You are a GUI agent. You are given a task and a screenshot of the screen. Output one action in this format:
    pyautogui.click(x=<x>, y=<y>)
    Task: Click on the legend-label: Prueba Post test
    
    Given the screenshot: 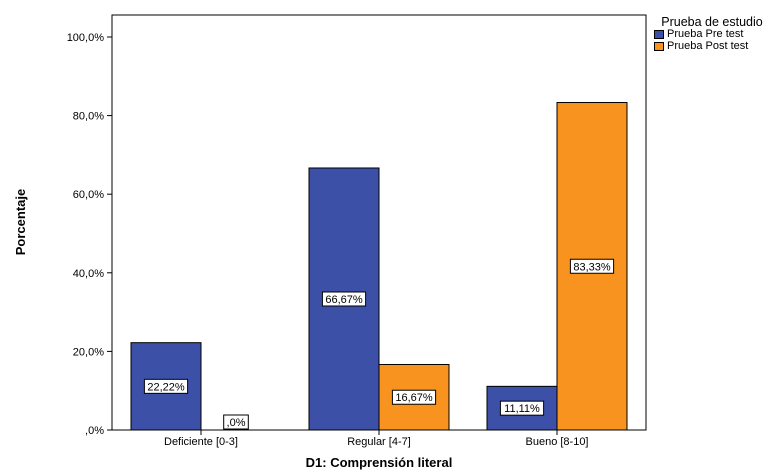 What is the action you would take?
    pyautogui.click(x=708, y=46)
    